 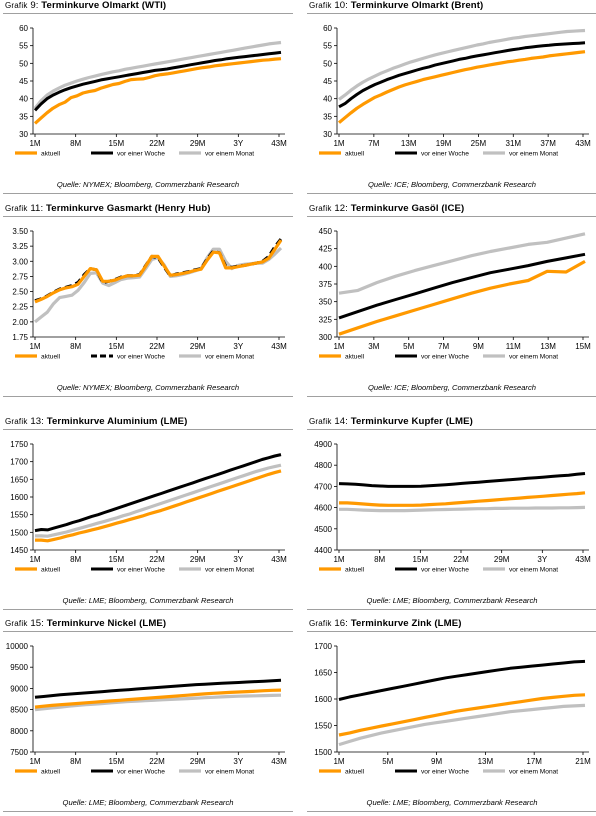 What do you see at coordinates (326, 302) in the screenshot?
I see `y-tick-label: 350` at bounding box center [326, 302].